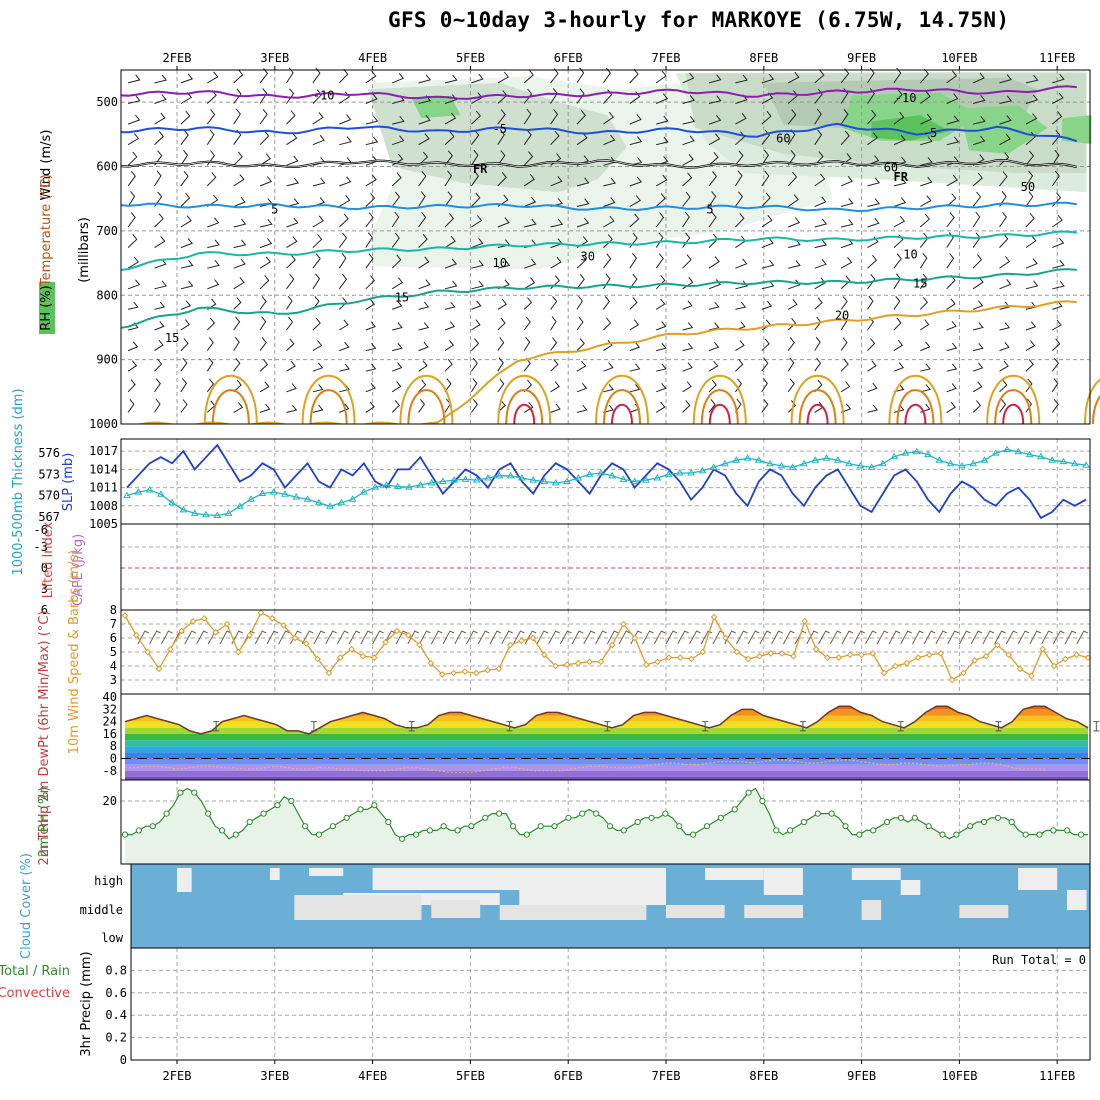 The height and width of the screenshot is (1100, 1100). Describe the element at coordinates (599, 132) in the screenshot. I see `isotherm--5` at that location.